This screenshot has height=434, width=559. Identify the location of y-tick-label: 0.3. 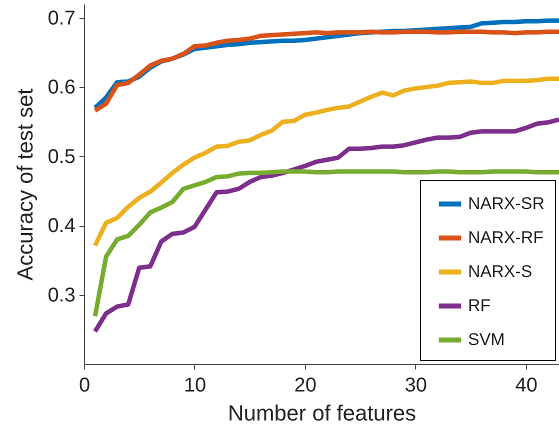
(62, 295).